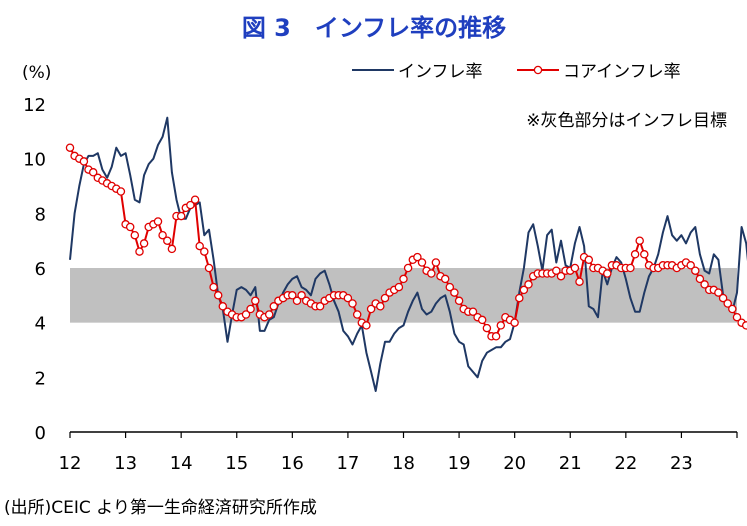 This screenshot has height=526, width=747. Describe the element at coordinates (181, 463) in the screenshot. I see `x-tick-label: 14` at that location.